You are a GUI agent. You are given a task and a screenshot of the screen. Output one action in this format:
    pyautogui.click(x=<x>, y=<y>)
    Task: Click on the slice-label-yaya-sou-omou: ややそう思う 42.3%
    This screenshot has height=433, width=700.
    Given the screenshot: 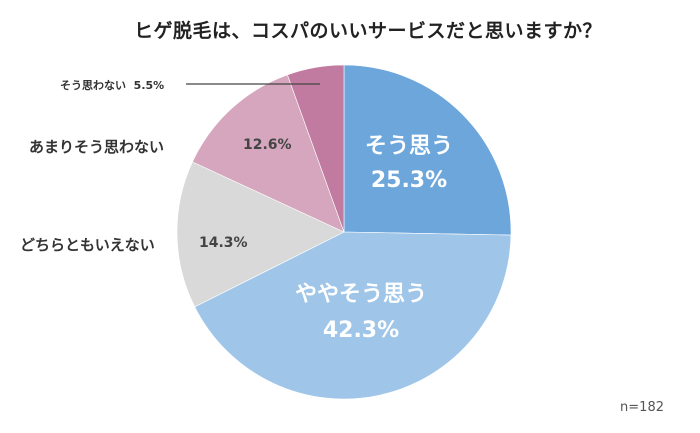 What is the action you would take?
    pyautogui.click(x=361, y=309)
    